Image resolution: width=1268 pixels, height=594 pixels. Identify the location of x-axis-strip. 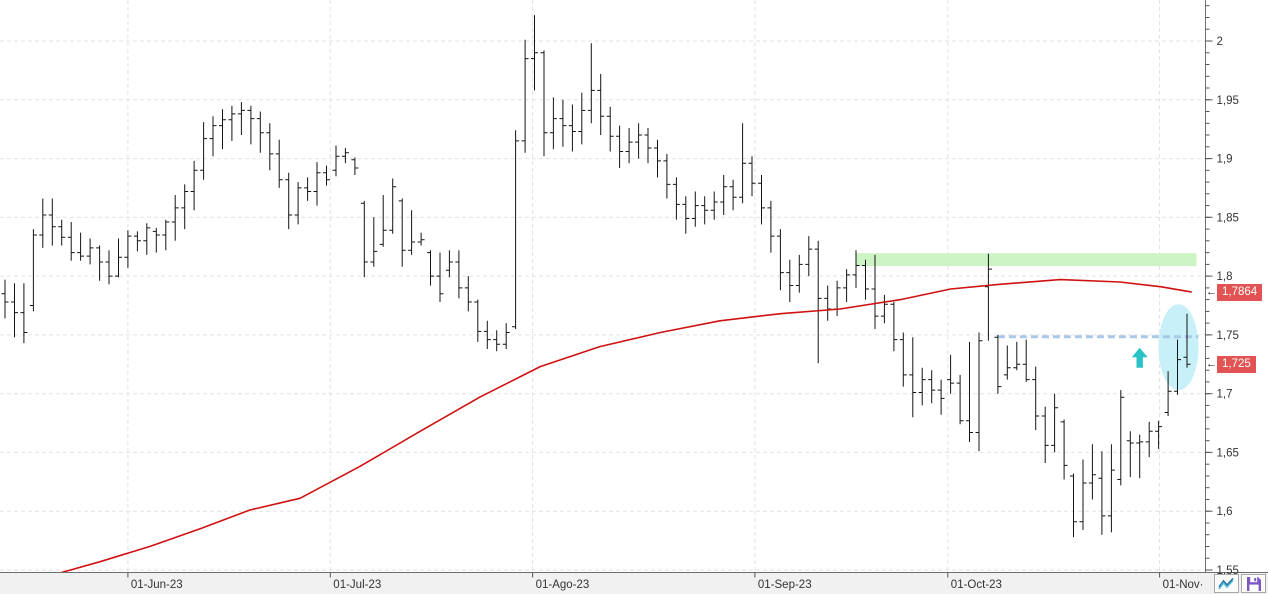
(634, 583).